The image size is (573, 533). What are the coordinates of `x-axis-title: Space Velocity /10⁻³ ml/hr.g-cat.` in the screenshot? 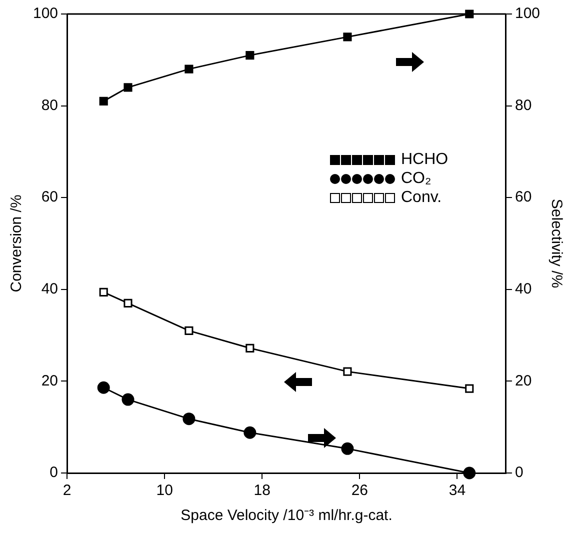 It's located at (286, 515).